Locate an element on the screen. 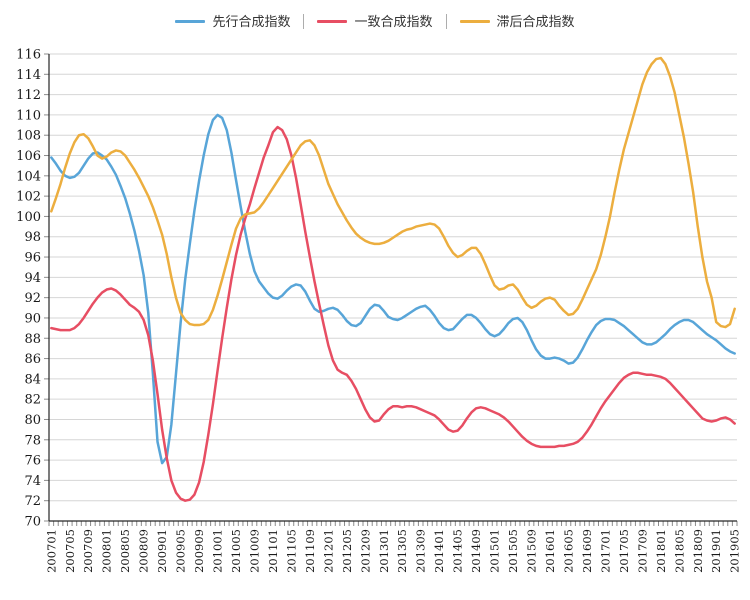 The height and width of the screenshot is (600, 750). x-tick-label: 201305 is located at coordinates (402, 551).